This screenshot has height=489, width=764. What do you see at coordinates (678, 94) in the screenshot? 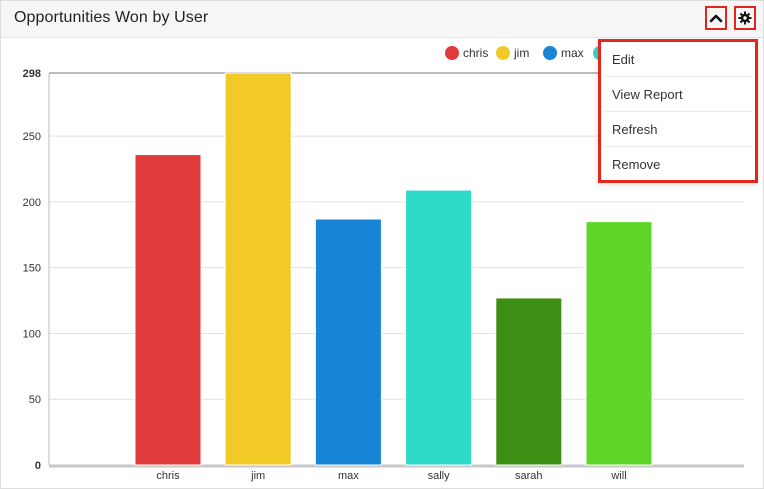
I see `menu-item-view-report: View Report` at bounding box center [678, 94].